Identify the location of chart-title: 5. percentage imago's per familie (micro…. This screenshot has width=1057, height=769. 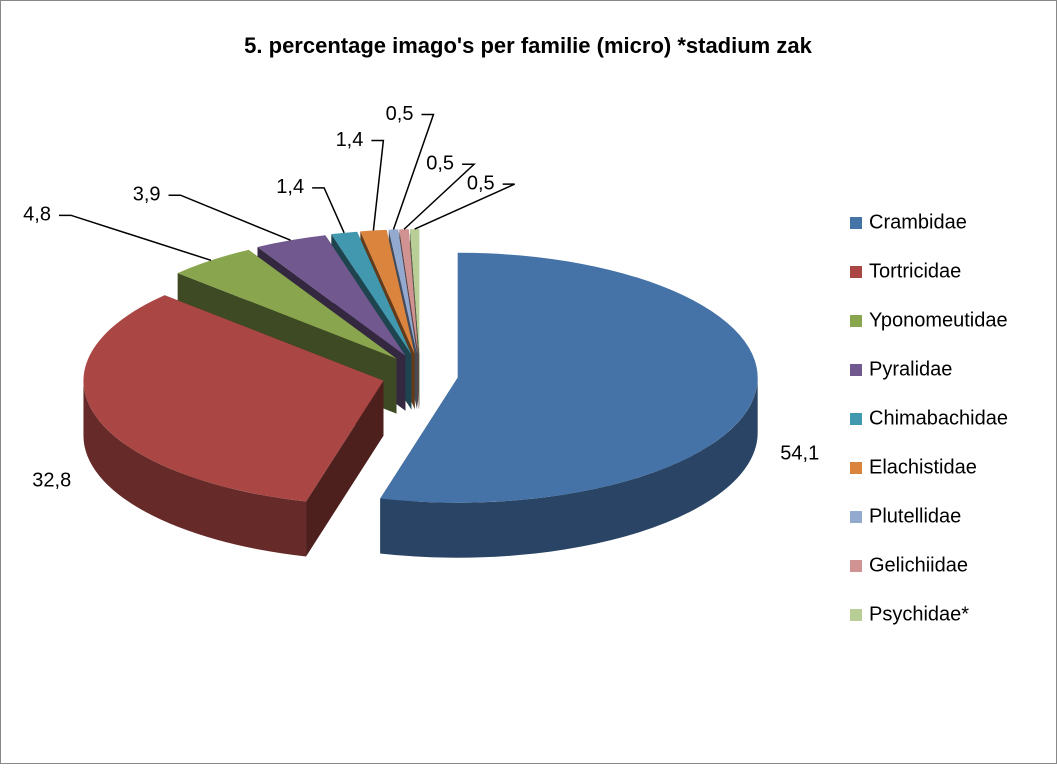
(528, 45).